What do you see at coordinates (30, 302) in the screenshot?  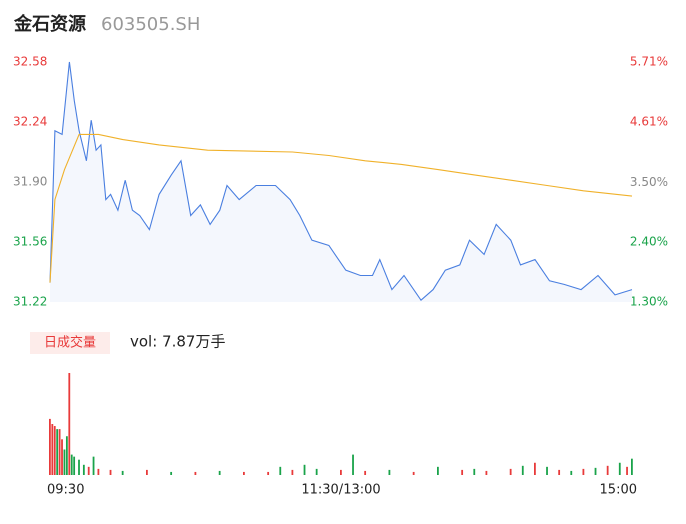 I see `y-tick-label: 31.22` at bounding box center [30, 302].